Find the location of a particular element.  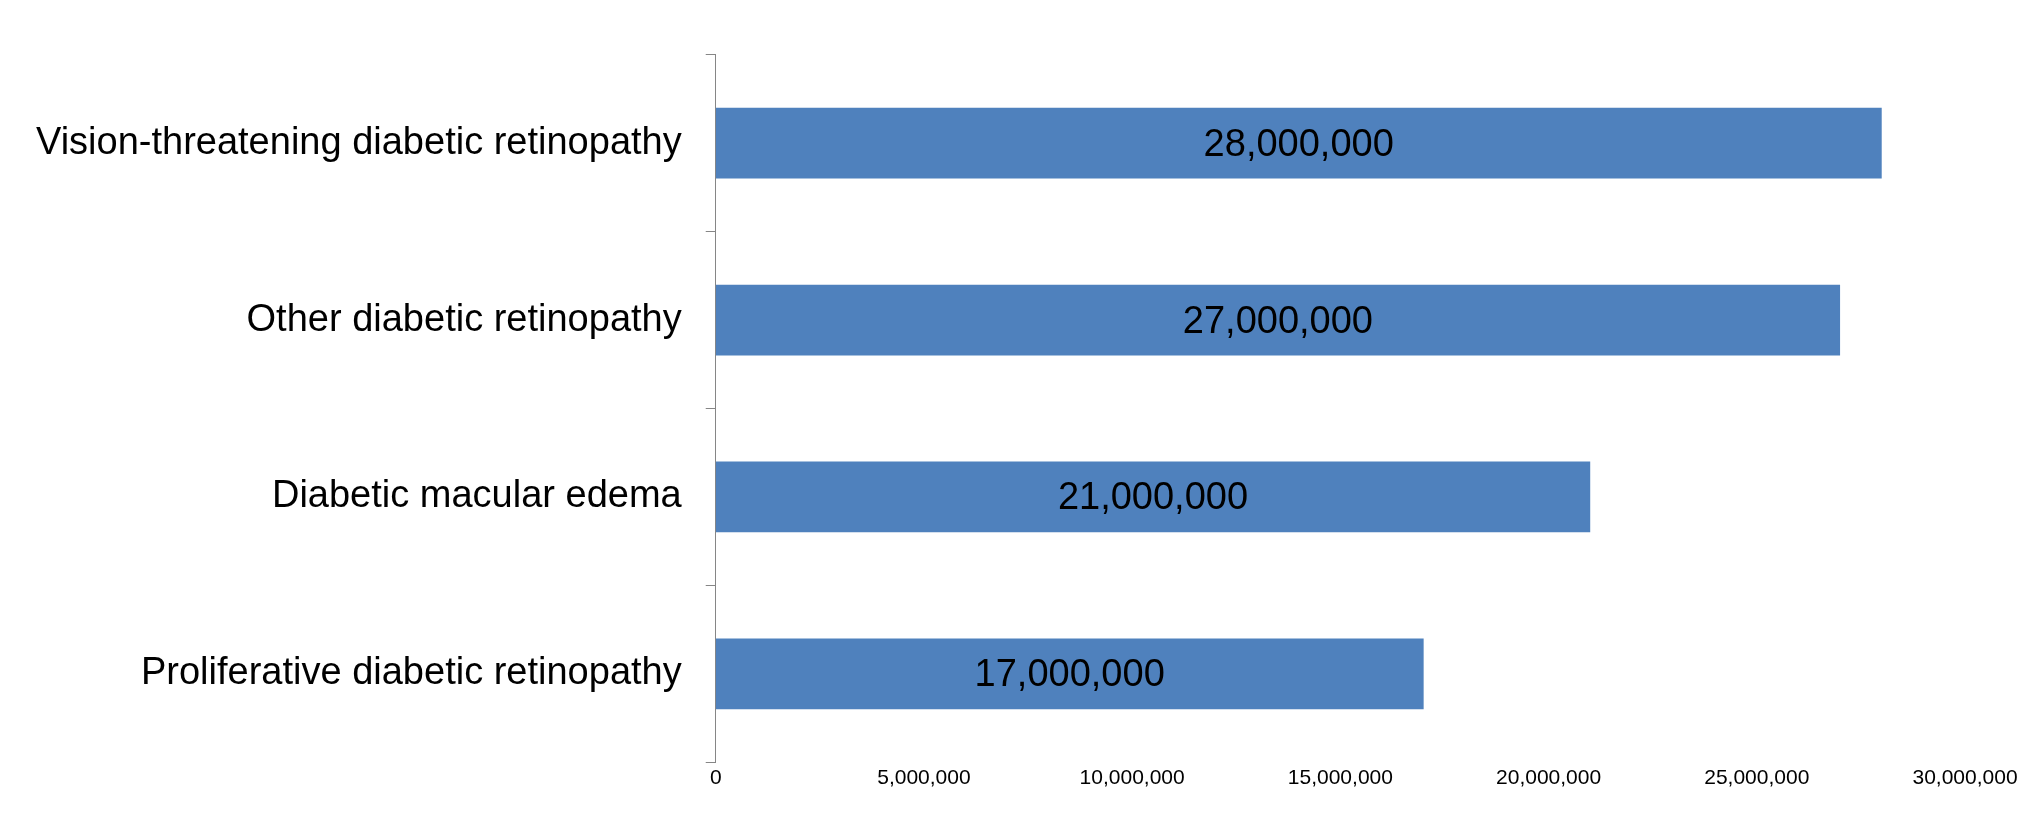

data-label: 27,000,000 is located at coordinates (1277, 319).